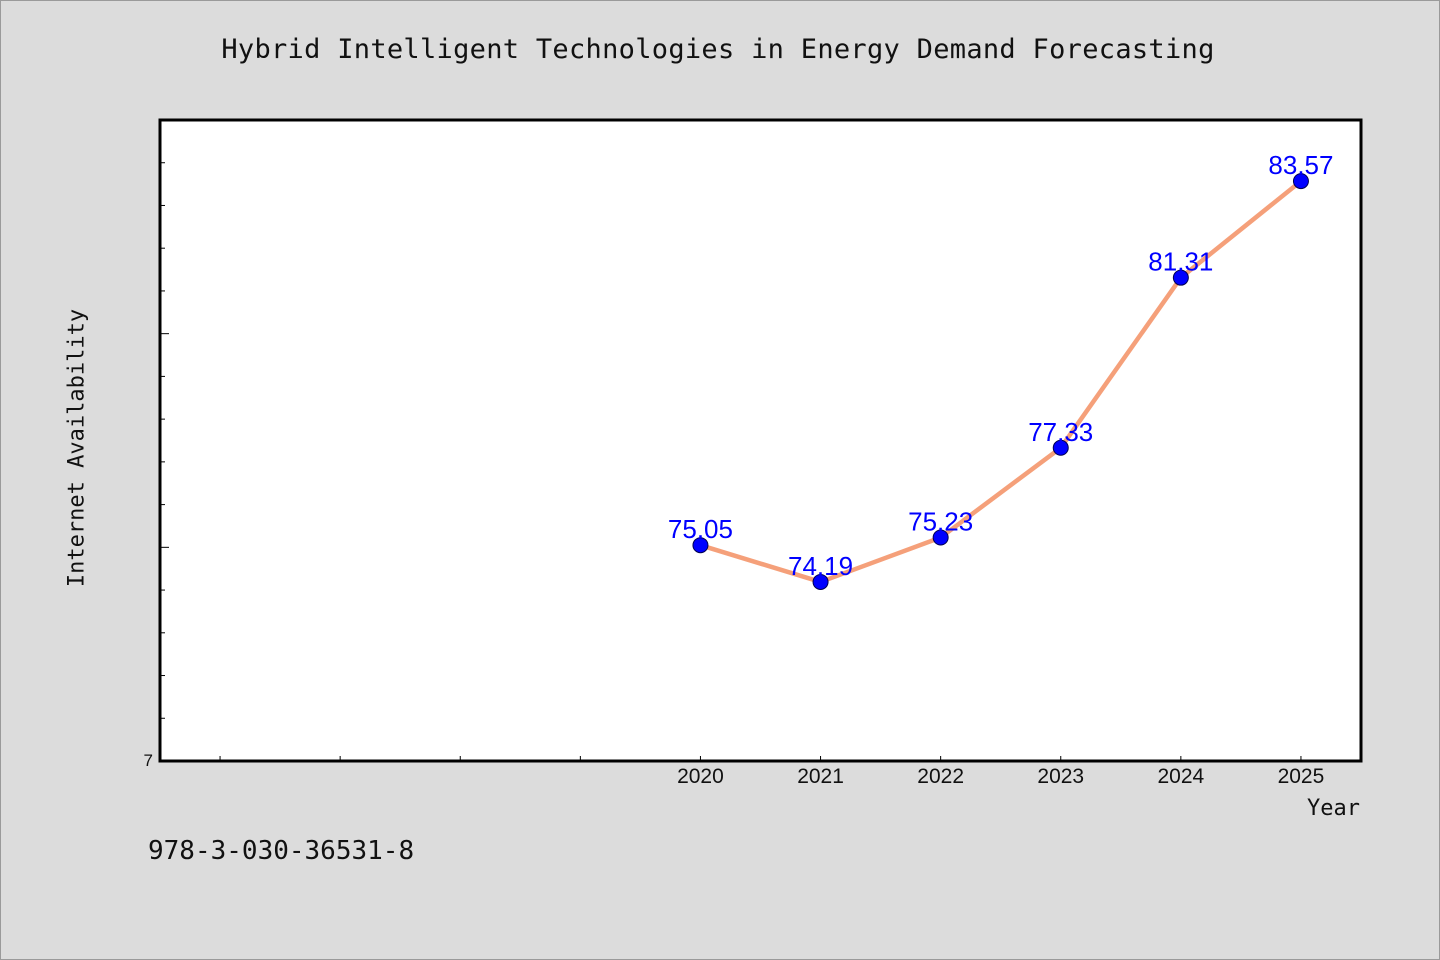 This screenshot has width=1440, height=960. What do you see at coordinates (281, 851) in the screenshot?
I see `isbn-footer: 978-3-030-36531-8` at bounding box center [281, 851].